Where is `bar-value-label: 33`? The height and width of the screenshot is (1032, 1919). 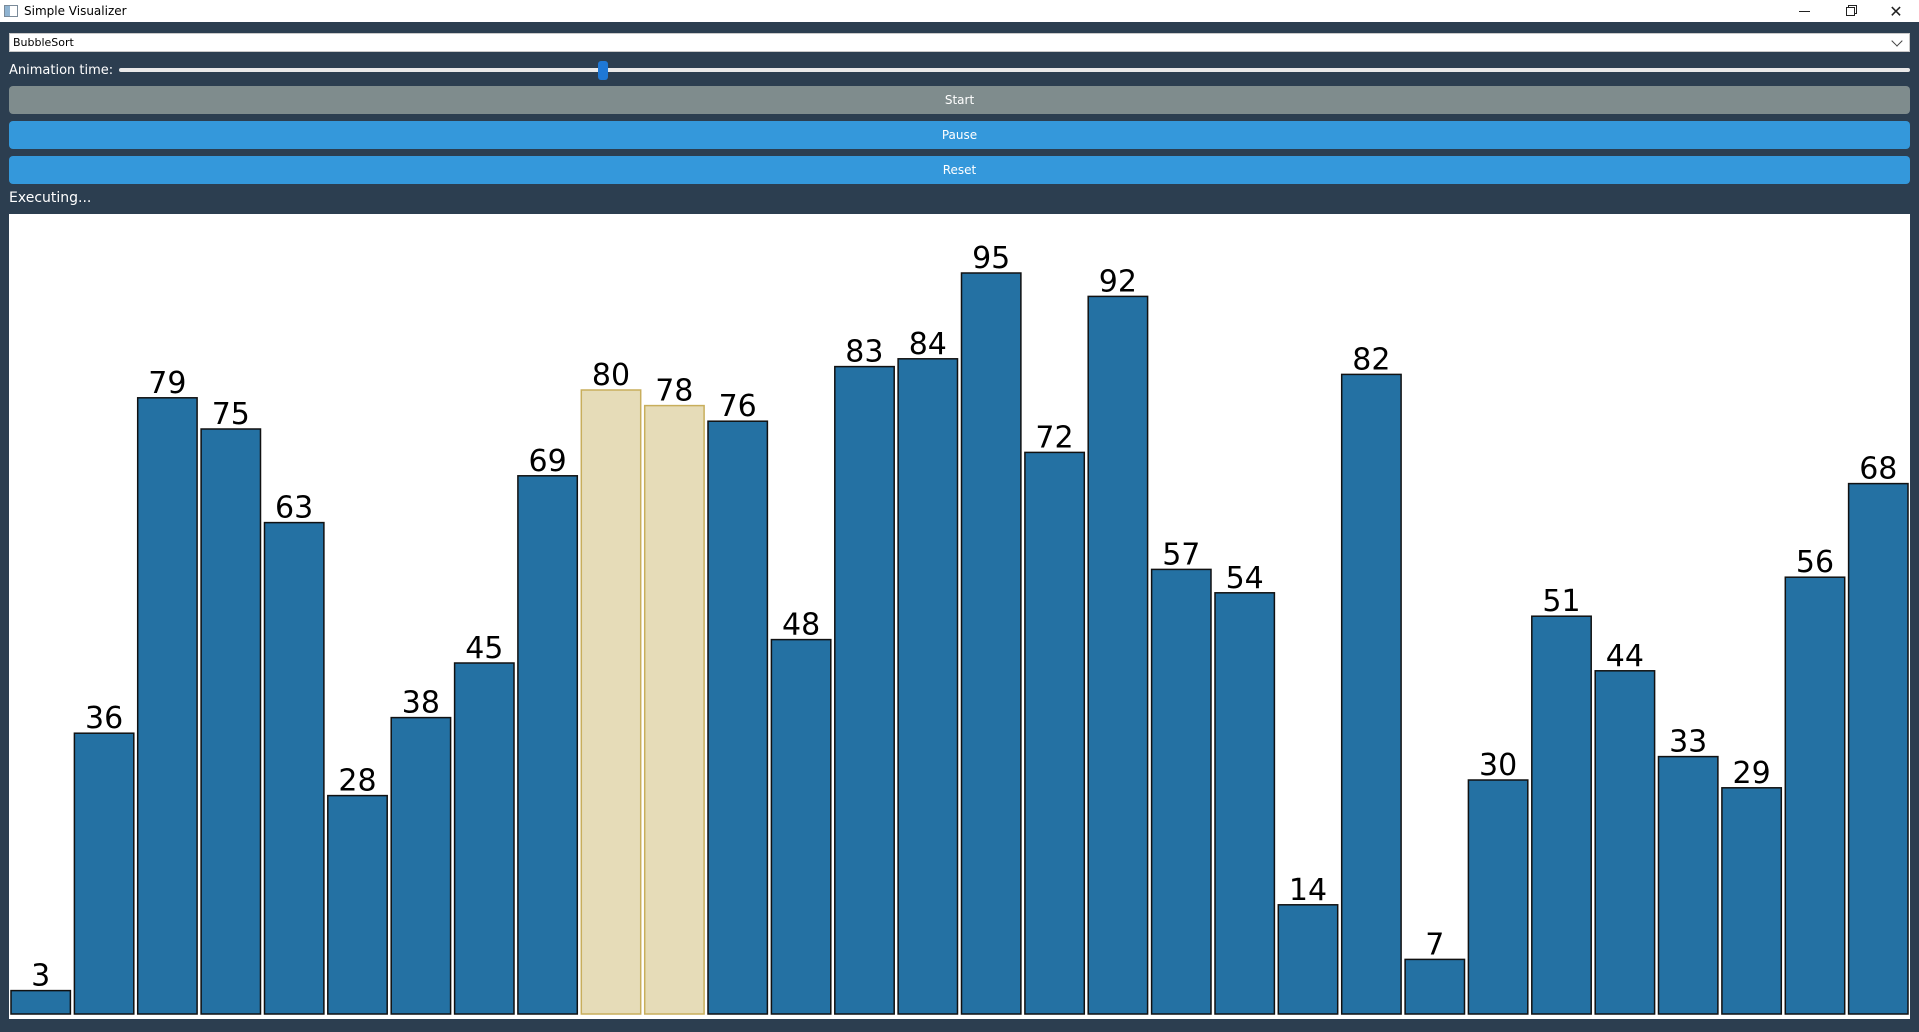 bar-value-label: 33 is located at coordinates (1688, 742).